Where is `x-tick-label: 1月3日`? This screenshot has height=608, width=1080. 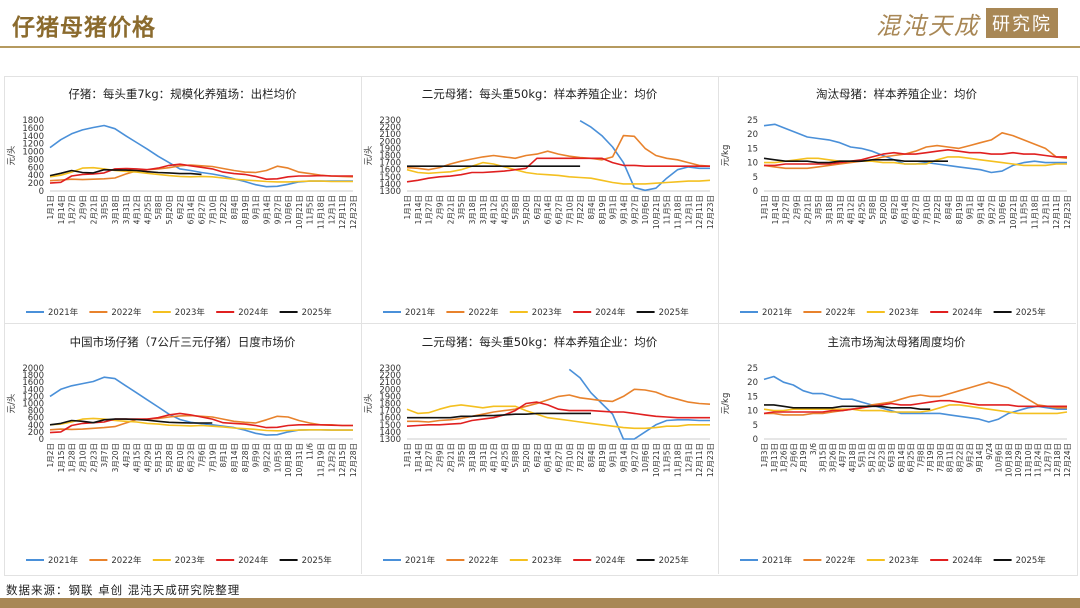
x-tick-label: 1月3日 is located at coordinates (764, 455).